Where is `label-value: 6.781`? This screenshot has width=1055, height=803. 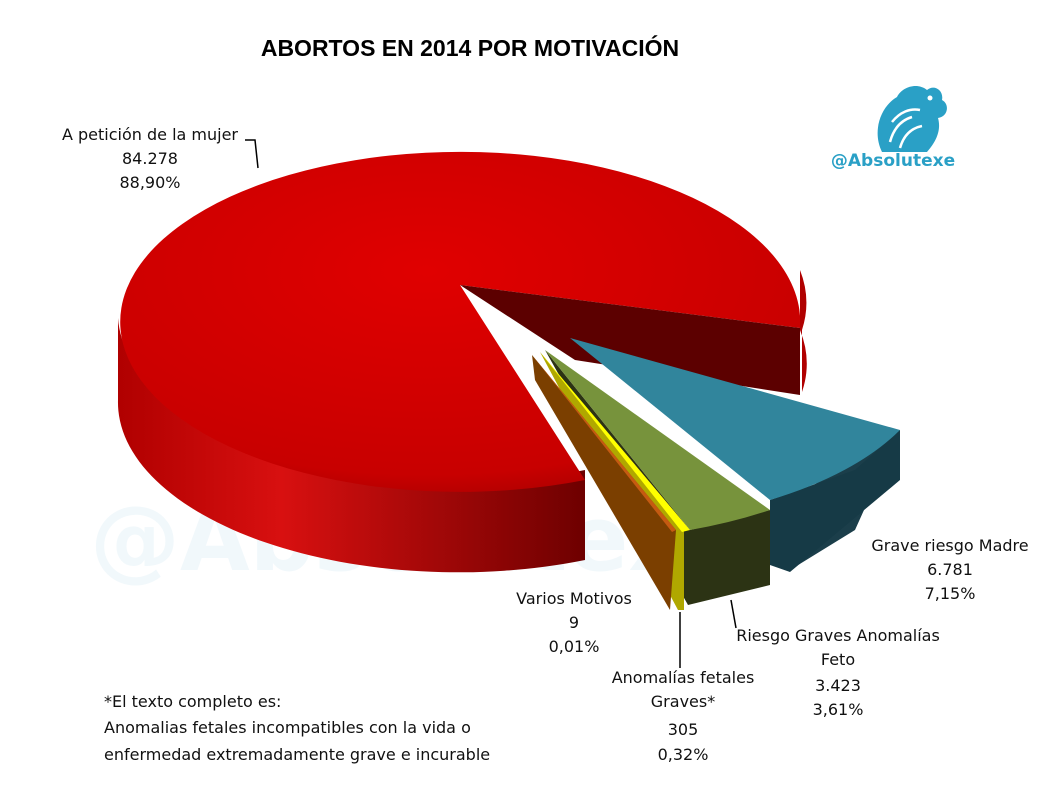
label-value: 6.781 is located at coordinates (950, 569).